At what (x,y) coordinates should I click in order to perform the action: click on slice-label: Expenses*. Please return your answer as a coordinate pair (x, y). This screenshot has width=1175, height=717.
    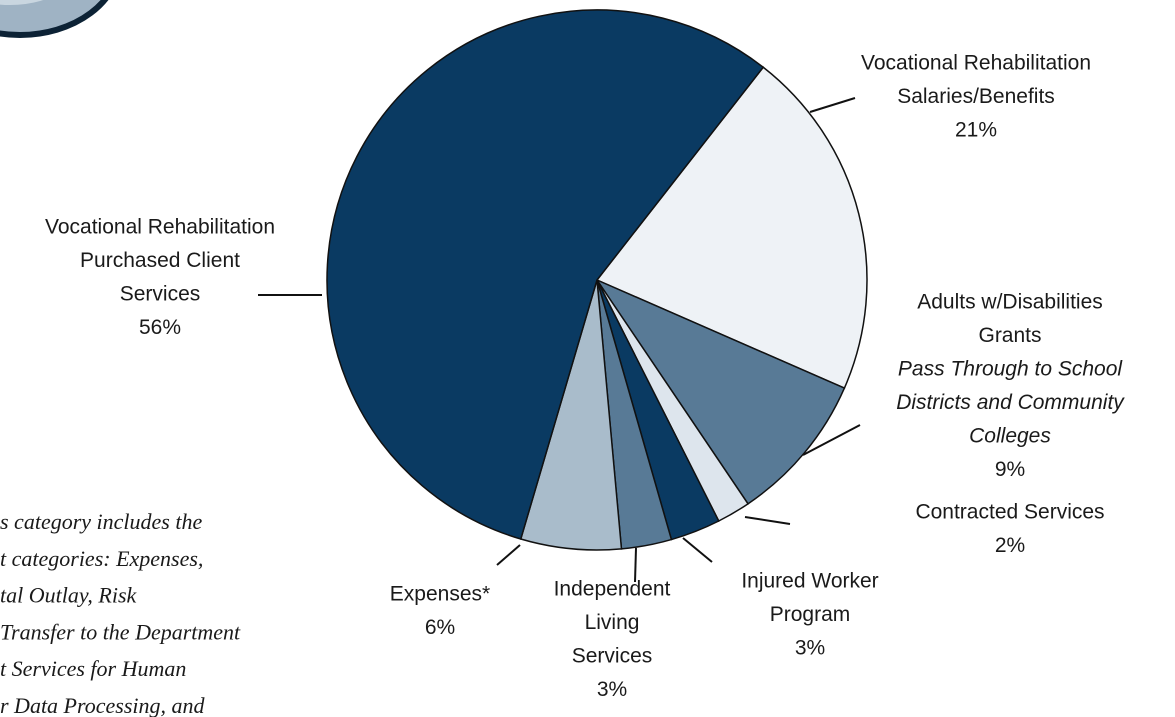
    Looking at the image, I should click on (440, 594).